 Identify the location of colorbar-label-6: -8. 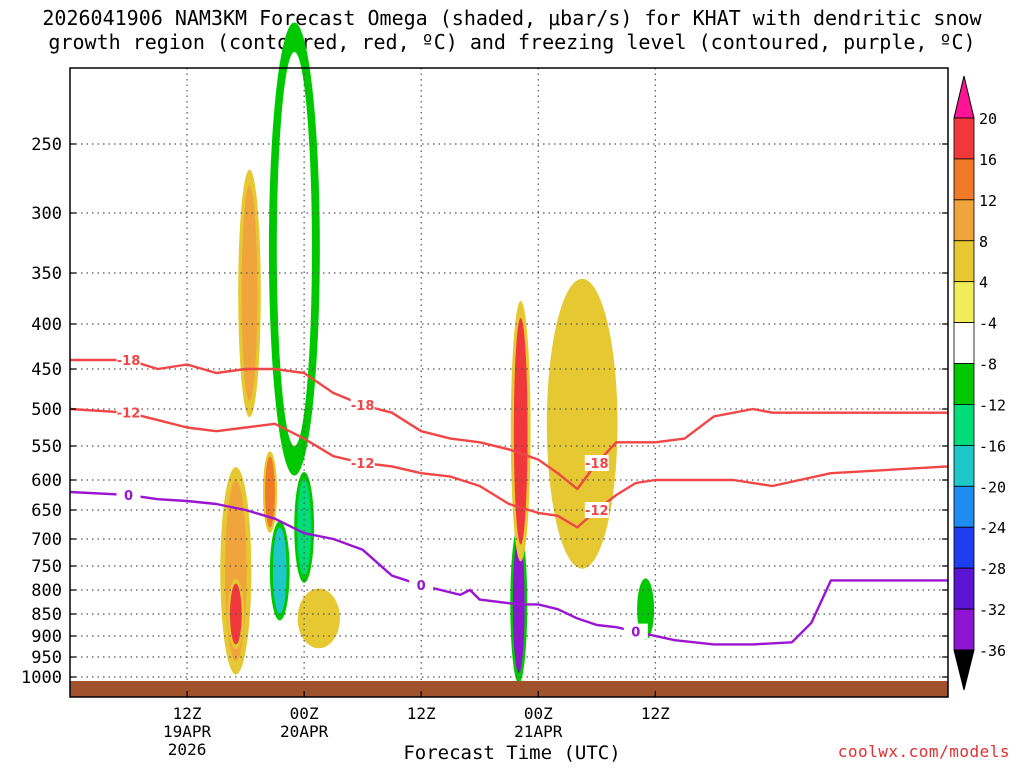
(988, 365).